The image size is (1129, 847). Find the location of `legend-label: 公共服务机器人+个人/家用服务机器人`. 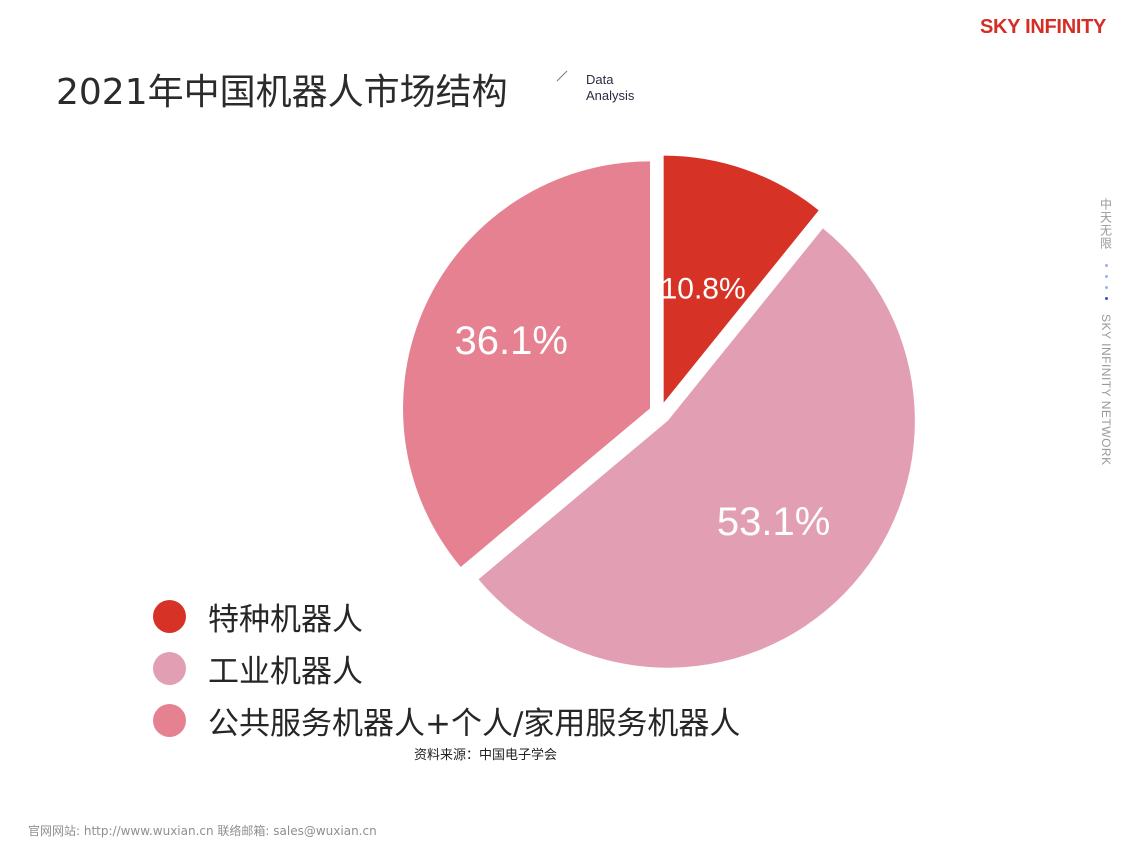

legend-label: 公共服务机器人+个人/家用服务机器人 is located at coordinates (474, 723).